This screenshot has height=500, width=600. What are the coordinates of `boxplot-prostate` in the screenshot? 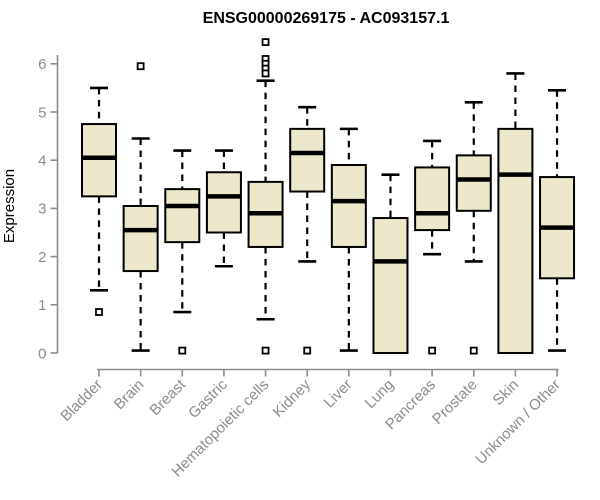 It's located at (473, 228).